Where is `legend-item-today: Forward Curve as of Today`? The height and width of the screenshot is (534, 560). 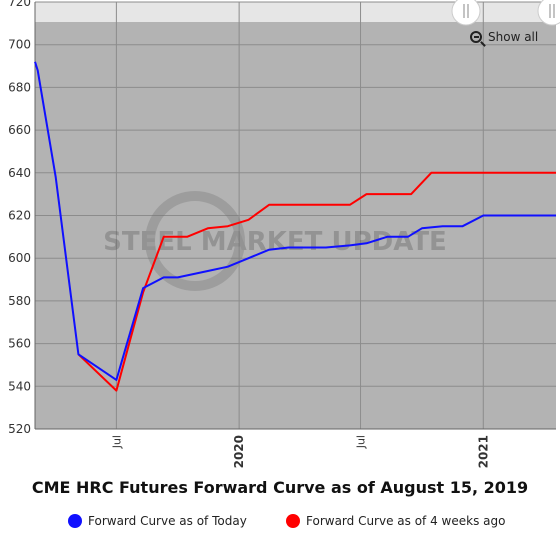 legend-item-today: Forward Curve as of Today is located at coordinates (157, 521).